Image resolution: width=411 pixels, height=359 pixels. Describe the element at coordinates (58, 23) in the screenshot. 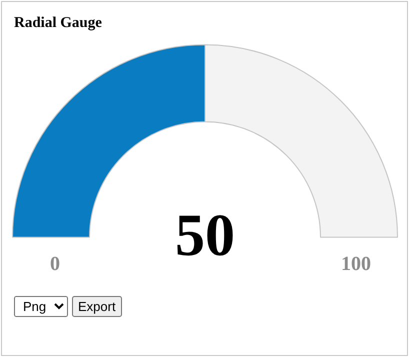

I see `chart-title: Radial Gauge` at that location.